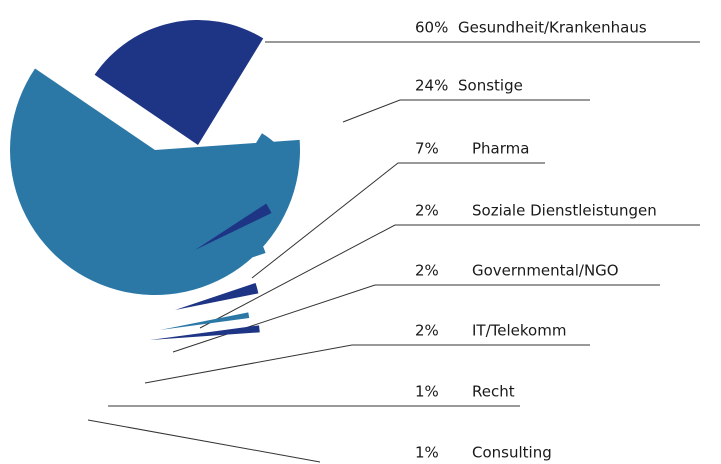 This screenshot has width=721, height=464. I want to click on slice-label: Soziale Dienstleistungen, so click(564, 211).